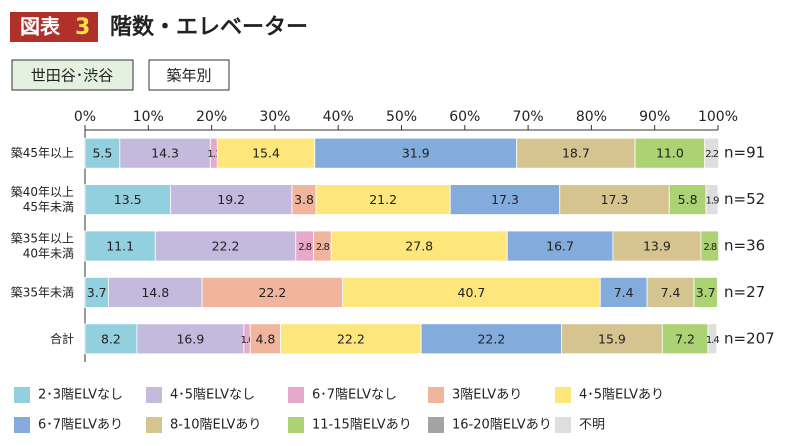  Describe the element at coordinates (40, 27) in the screenshot. I see `figure-label: 図表` at that location.